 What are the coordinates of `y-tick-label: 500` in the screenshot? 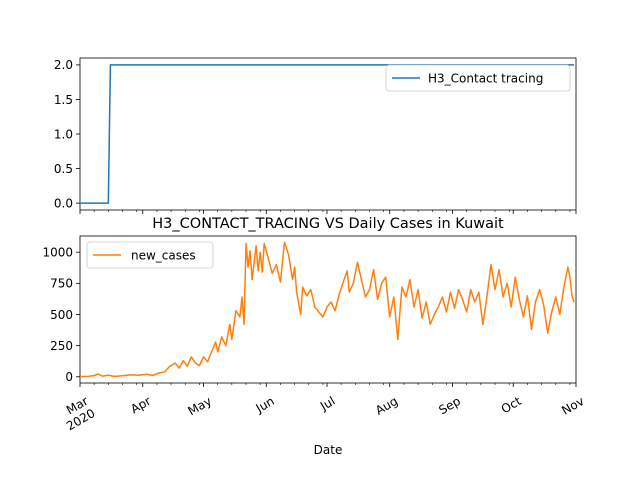 It's located at (61, 315).